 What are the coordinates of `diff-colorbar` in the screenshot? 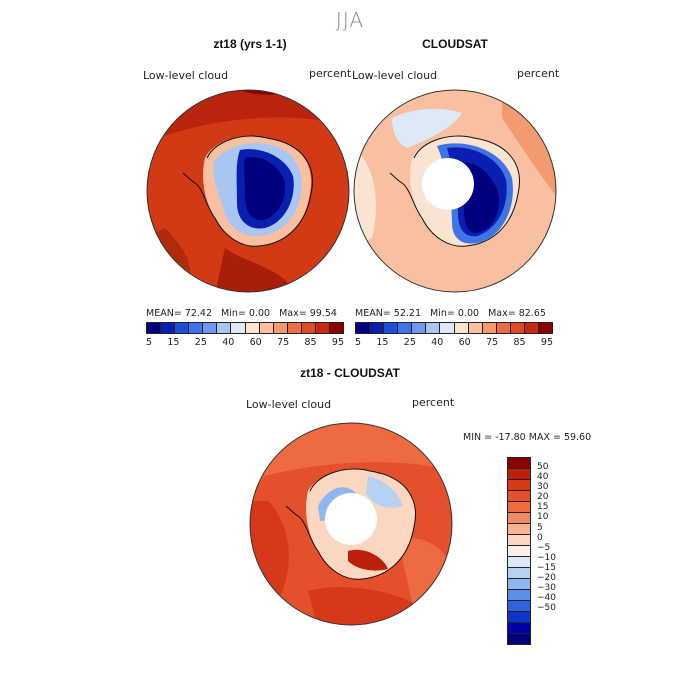 It's located at (519, 551).